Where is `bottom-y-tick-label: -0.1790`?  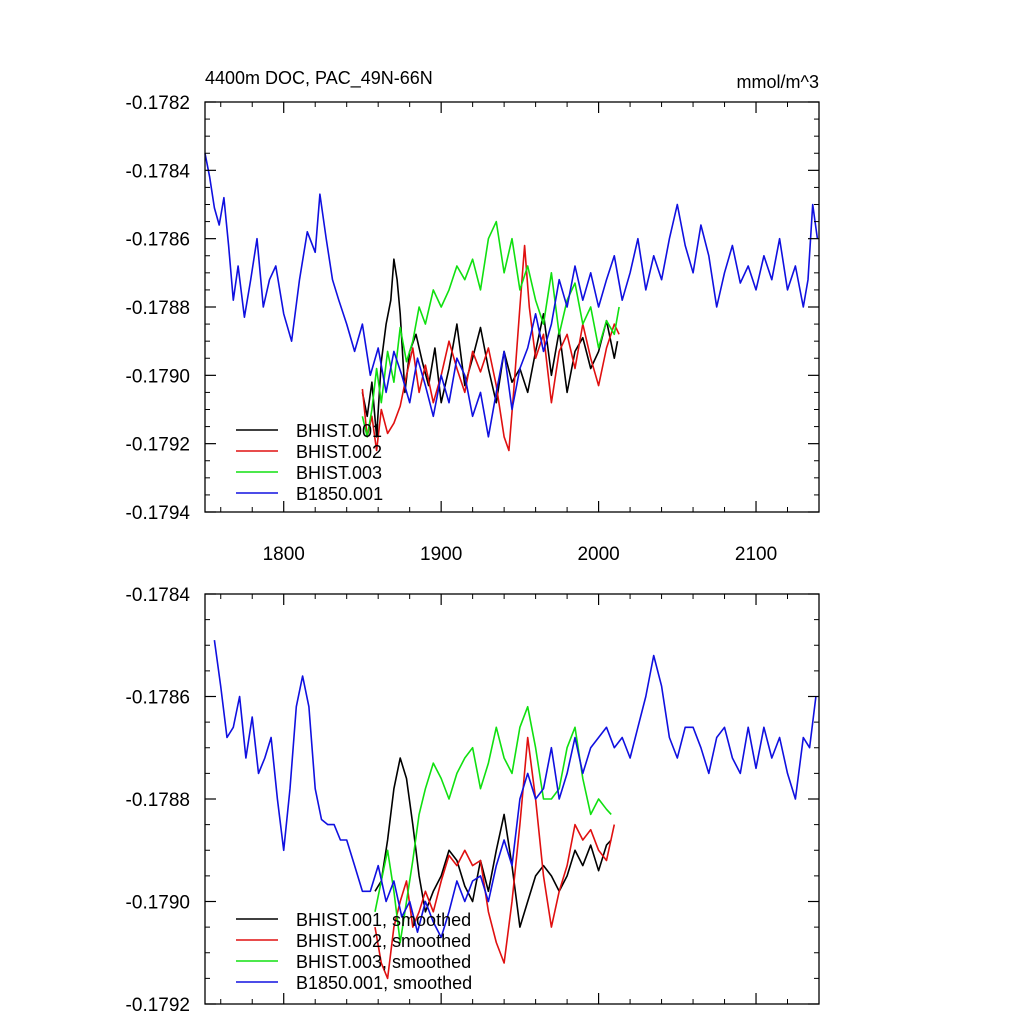
bottom-y-tick-label: -0.1790 is located at coordinates (158, 903).